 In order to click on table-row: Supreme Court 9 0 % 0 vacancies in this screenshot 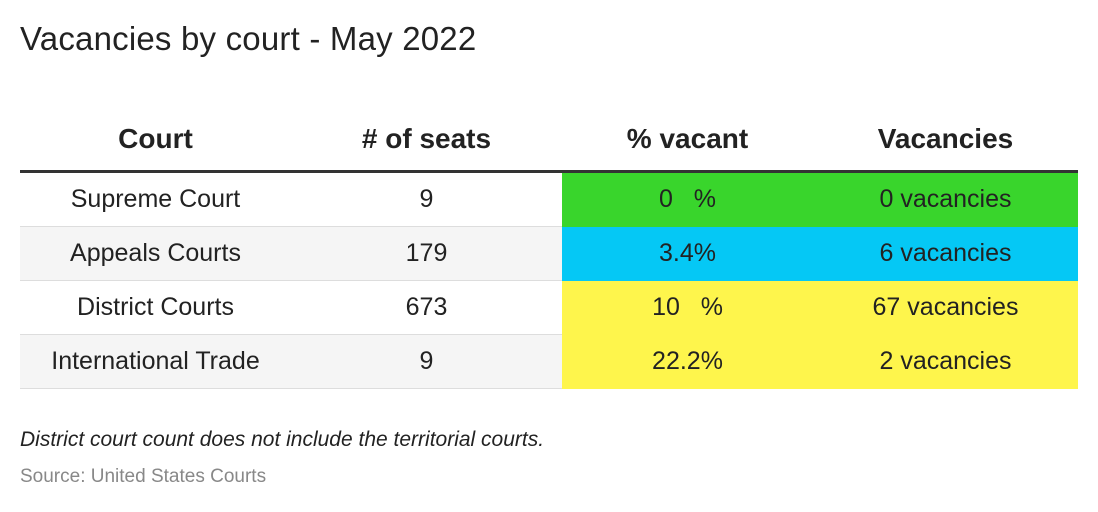, I will do `click(549, 199)`.